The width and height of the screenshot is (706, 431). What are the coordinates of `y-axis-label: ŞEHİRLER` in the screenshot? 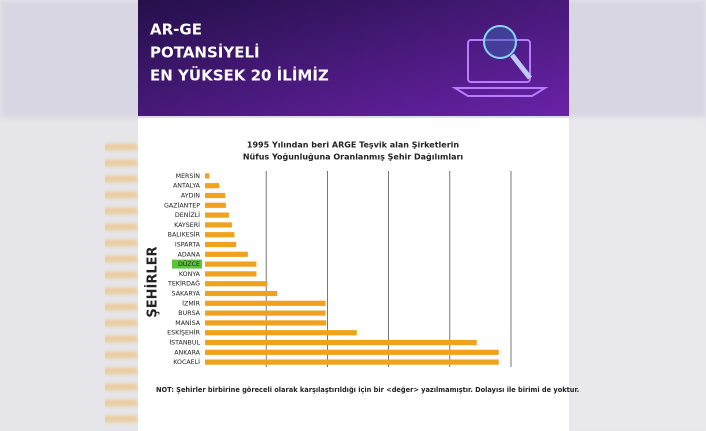 It's located at (153, 281).